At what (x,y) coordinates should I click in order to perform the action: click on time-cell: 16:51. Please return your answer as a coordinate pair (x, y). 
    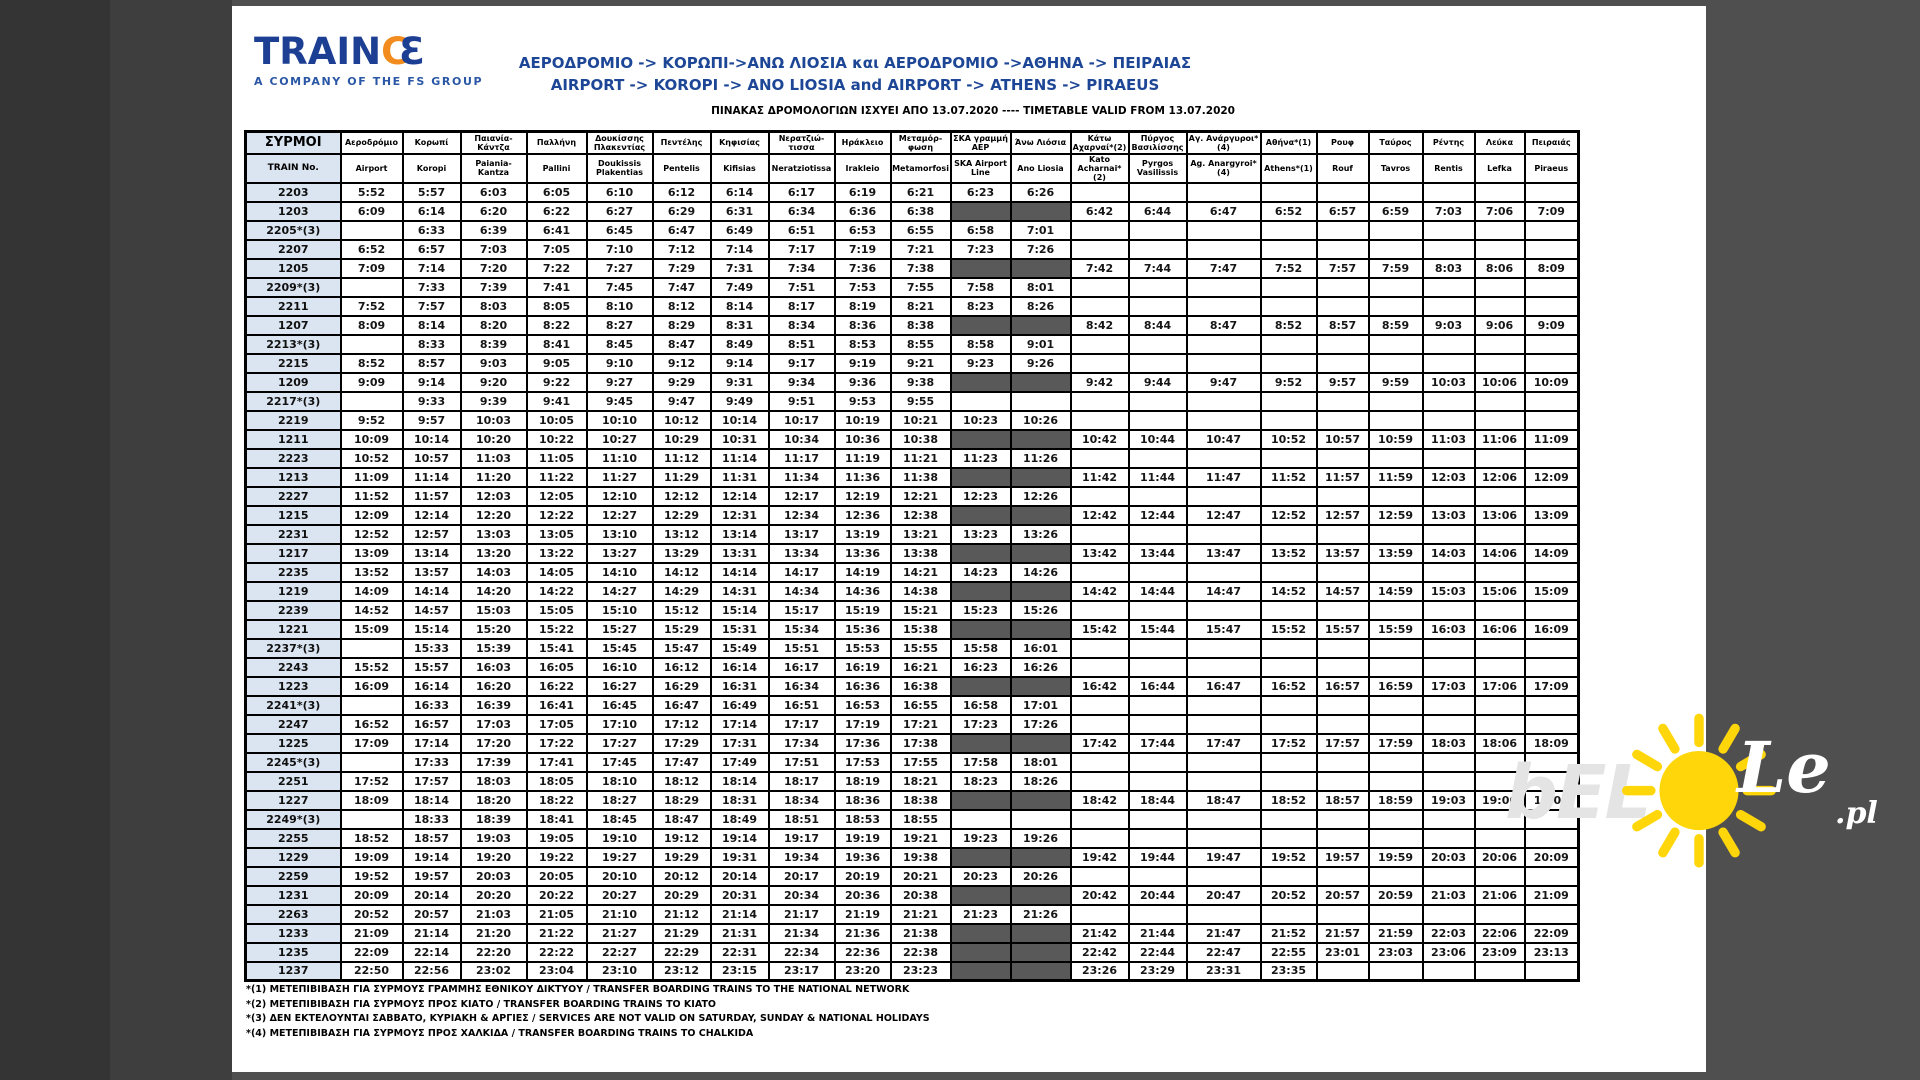
    Looking at the image, I should click on (801, 705).